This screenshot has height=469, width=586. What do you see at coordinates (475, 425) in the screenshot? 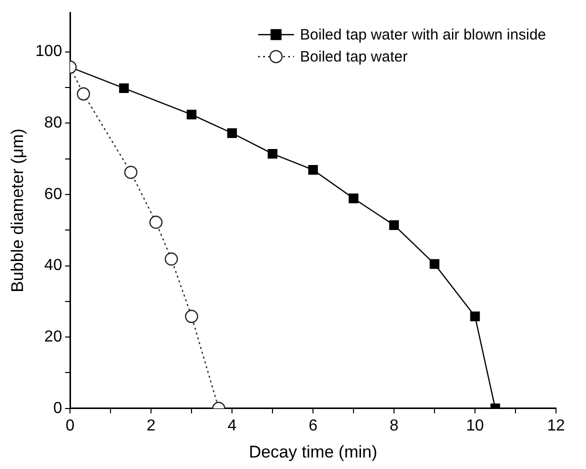
I see `x-tick-label: 10` at bounding box center [475, 425].